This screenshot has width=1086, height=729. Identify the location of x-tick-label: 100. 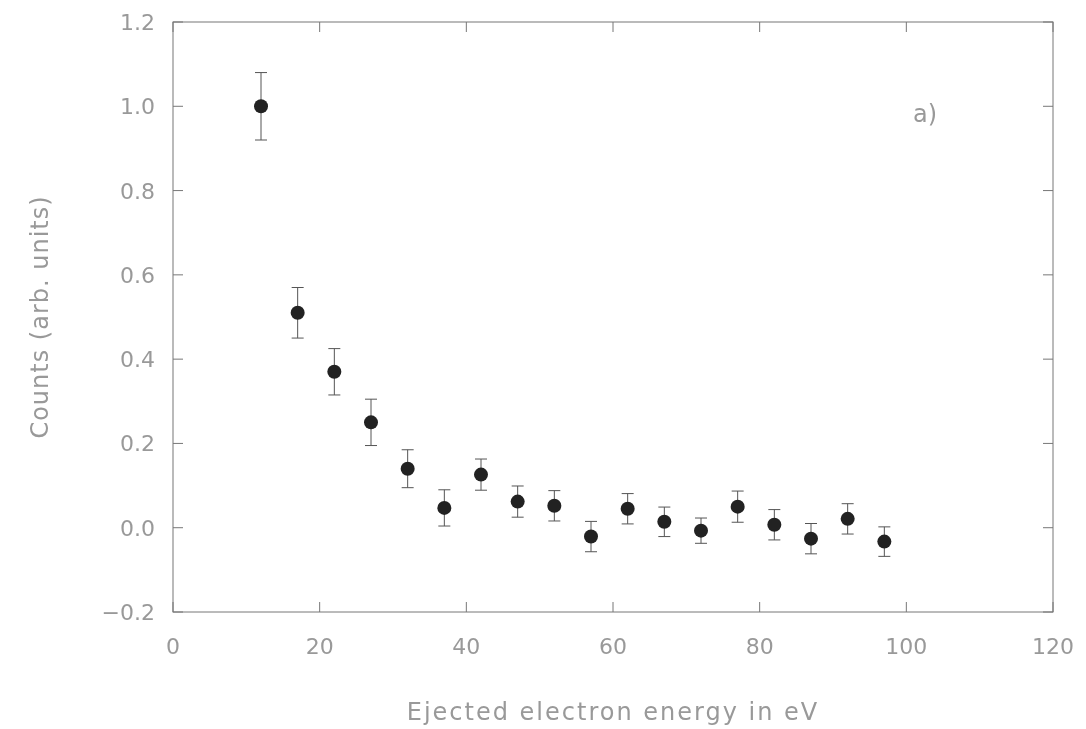
(906, 646).